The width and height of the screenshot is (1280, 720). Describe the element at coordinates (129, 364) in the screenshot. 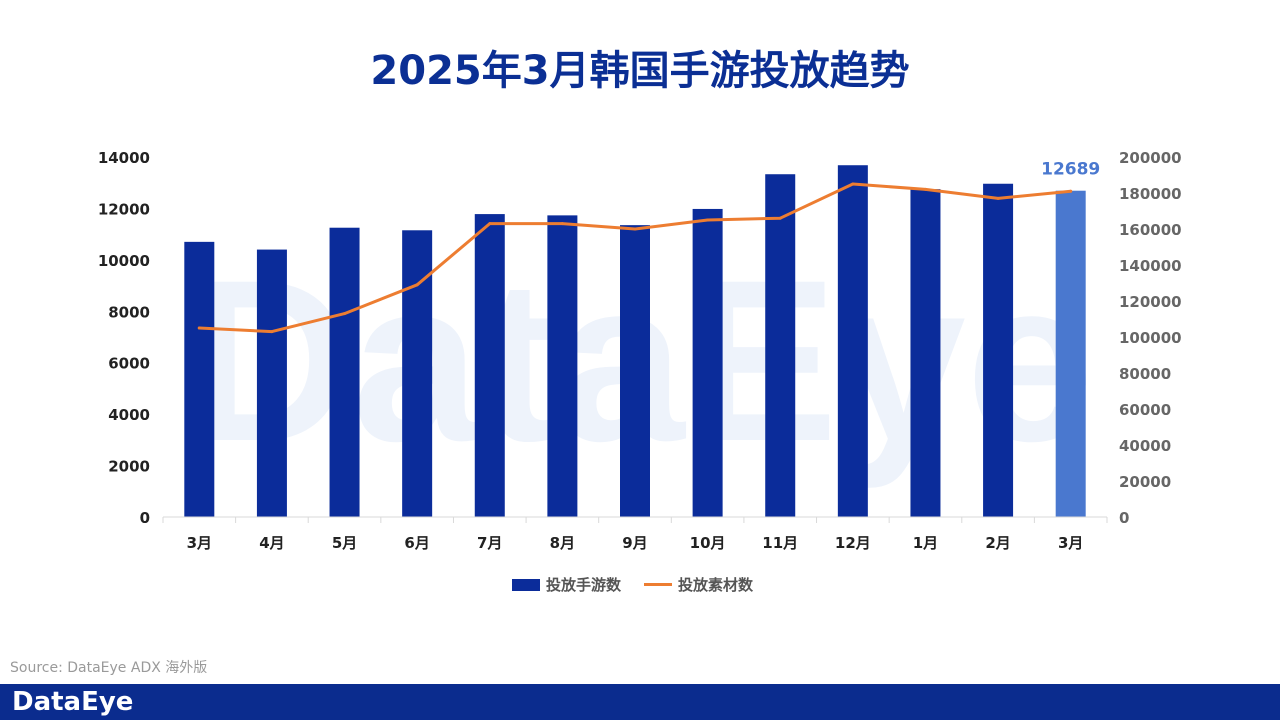

I see `y-left-tick-label: 6000` at that location.